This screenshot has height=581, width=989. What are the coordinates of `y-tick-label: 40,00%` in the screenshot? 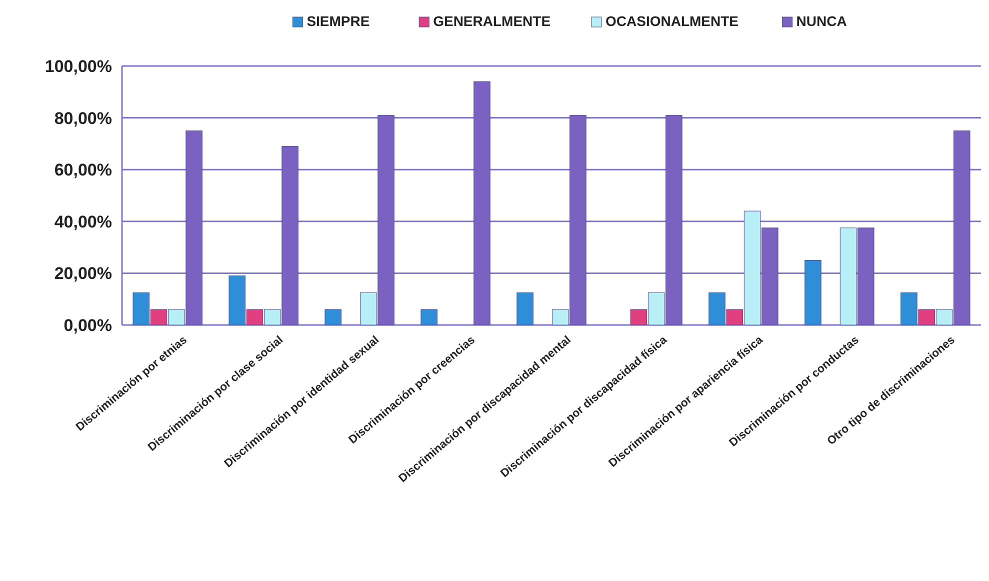 It's located at (83, 222).